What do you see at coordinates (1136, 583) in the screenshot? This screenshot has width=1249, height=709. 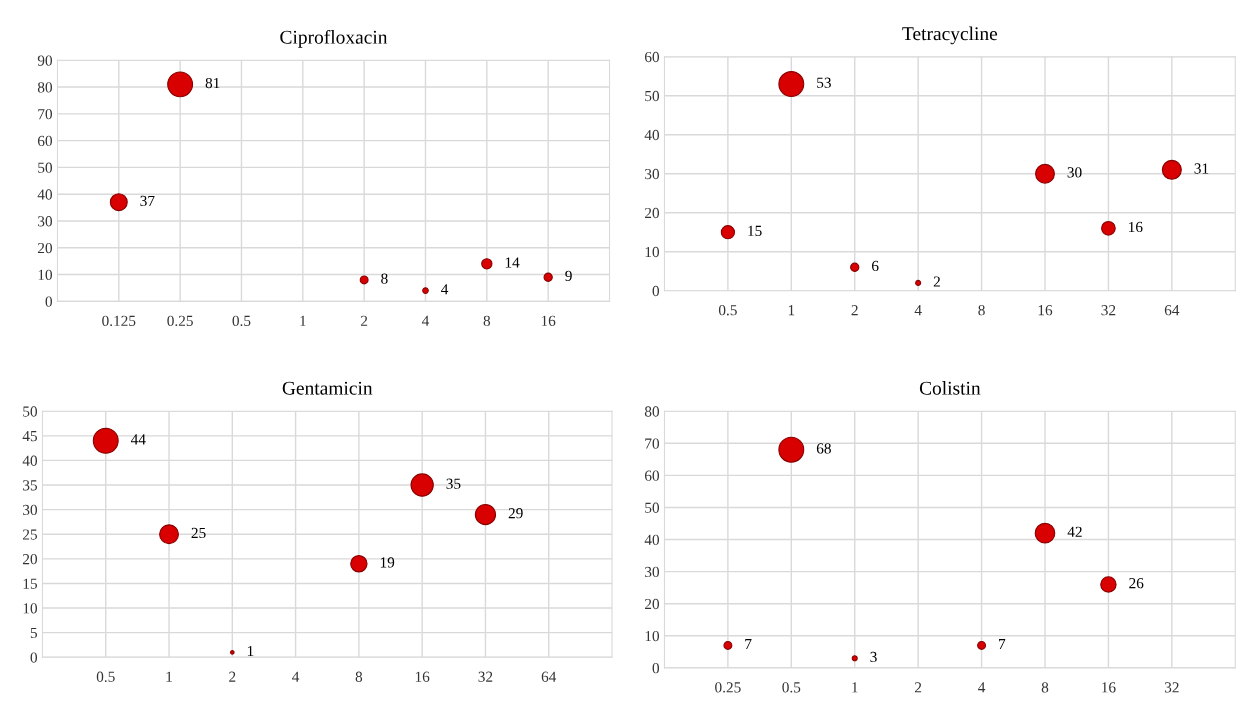 I see `data-label: 26` at bounding box center [1136, 583].